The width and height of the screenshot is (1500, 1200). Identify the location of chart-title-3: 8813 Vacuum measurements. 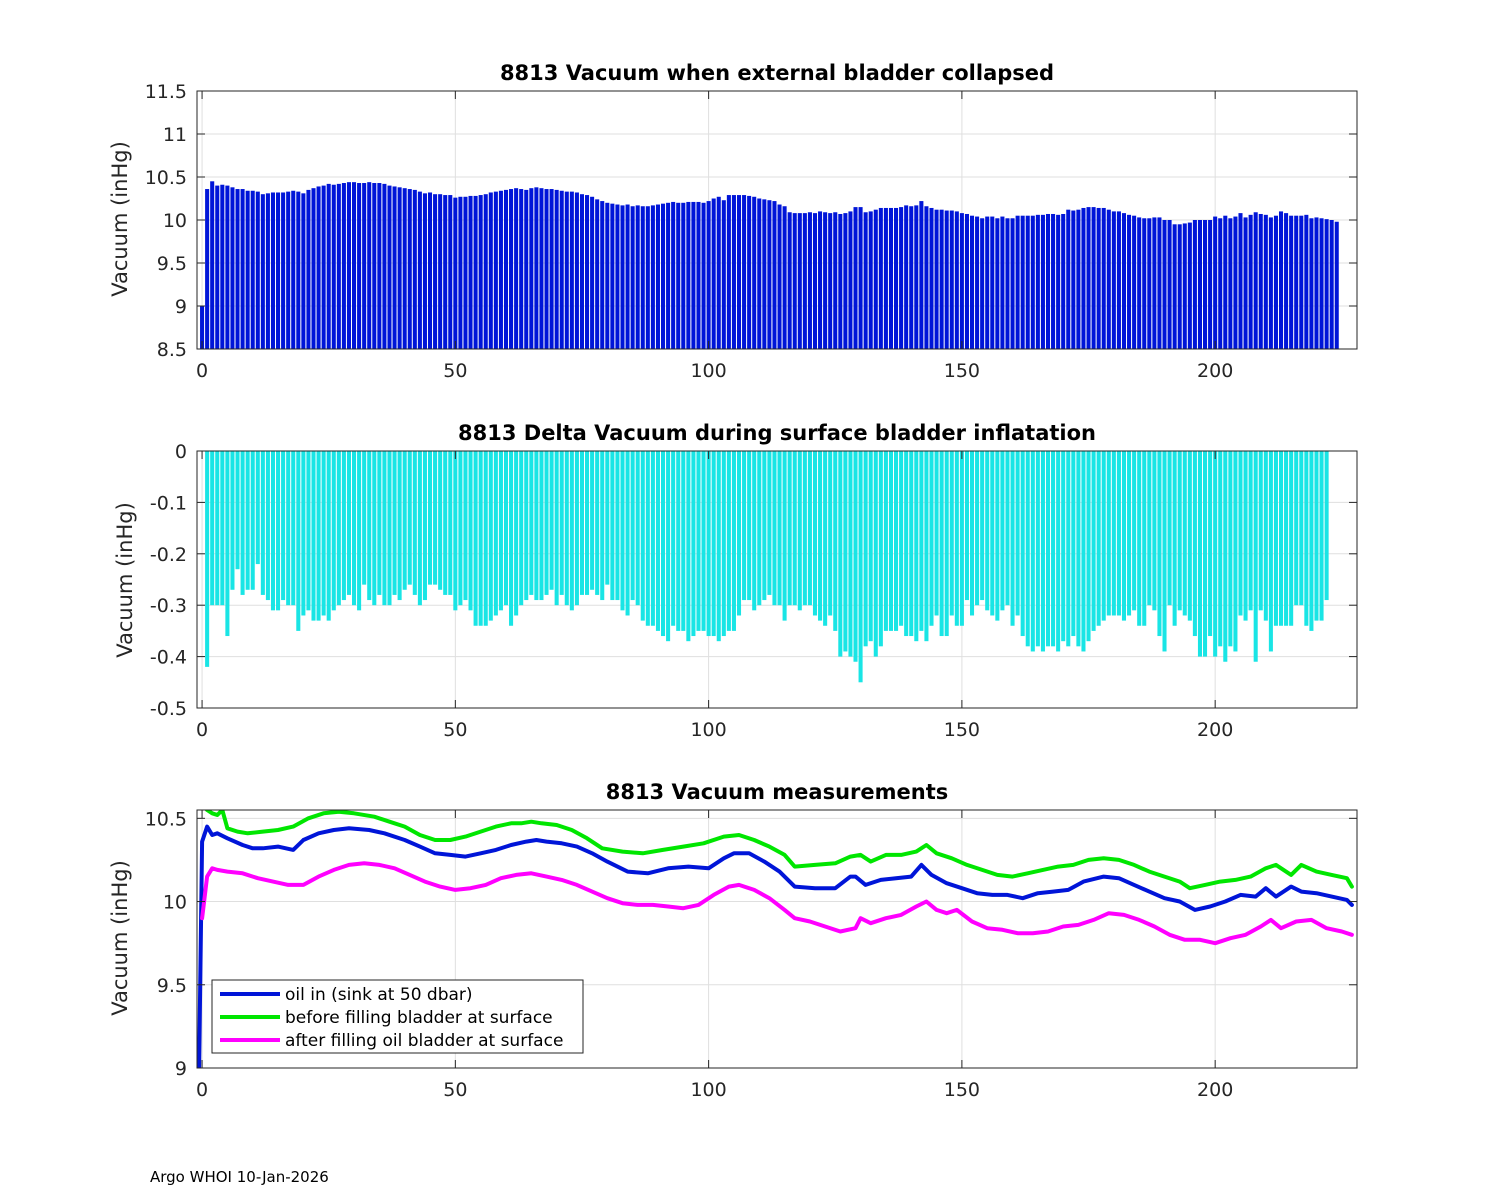
(777, 792).